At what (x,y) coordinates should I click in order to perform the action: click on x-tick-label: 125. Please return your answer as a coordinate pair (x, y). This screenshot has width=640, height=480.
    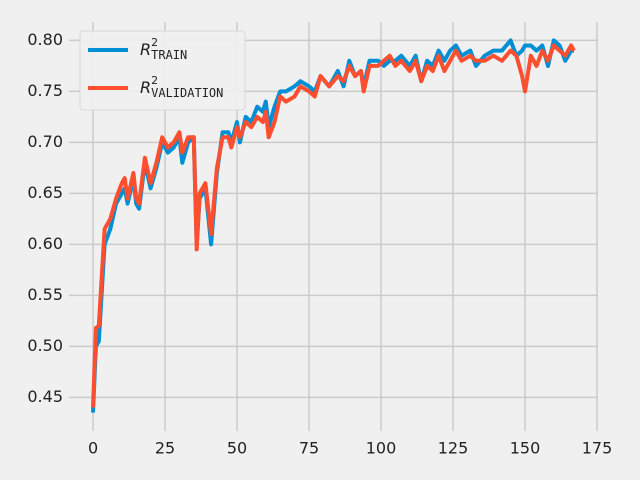
    Looking at the image, I should click on (453, 448).